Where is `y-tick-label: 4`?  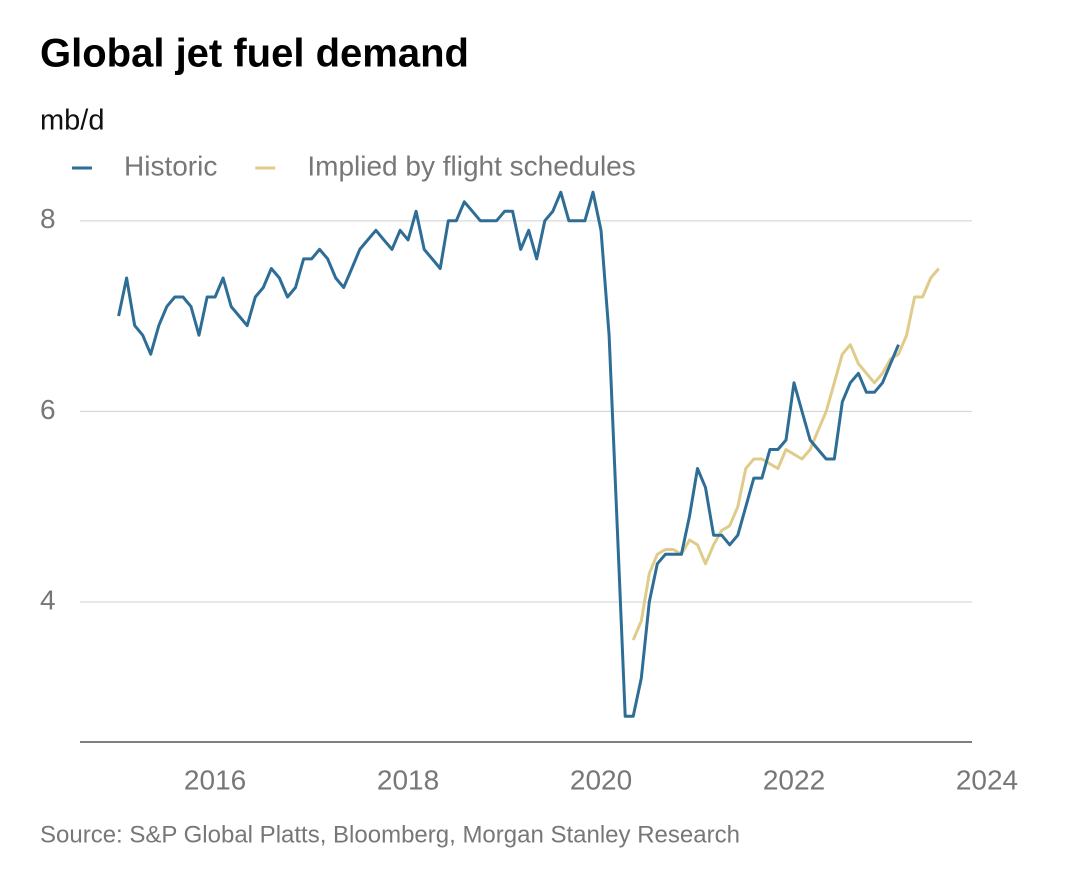
y-tick-label: 4 is located at coordinates (48, 599).